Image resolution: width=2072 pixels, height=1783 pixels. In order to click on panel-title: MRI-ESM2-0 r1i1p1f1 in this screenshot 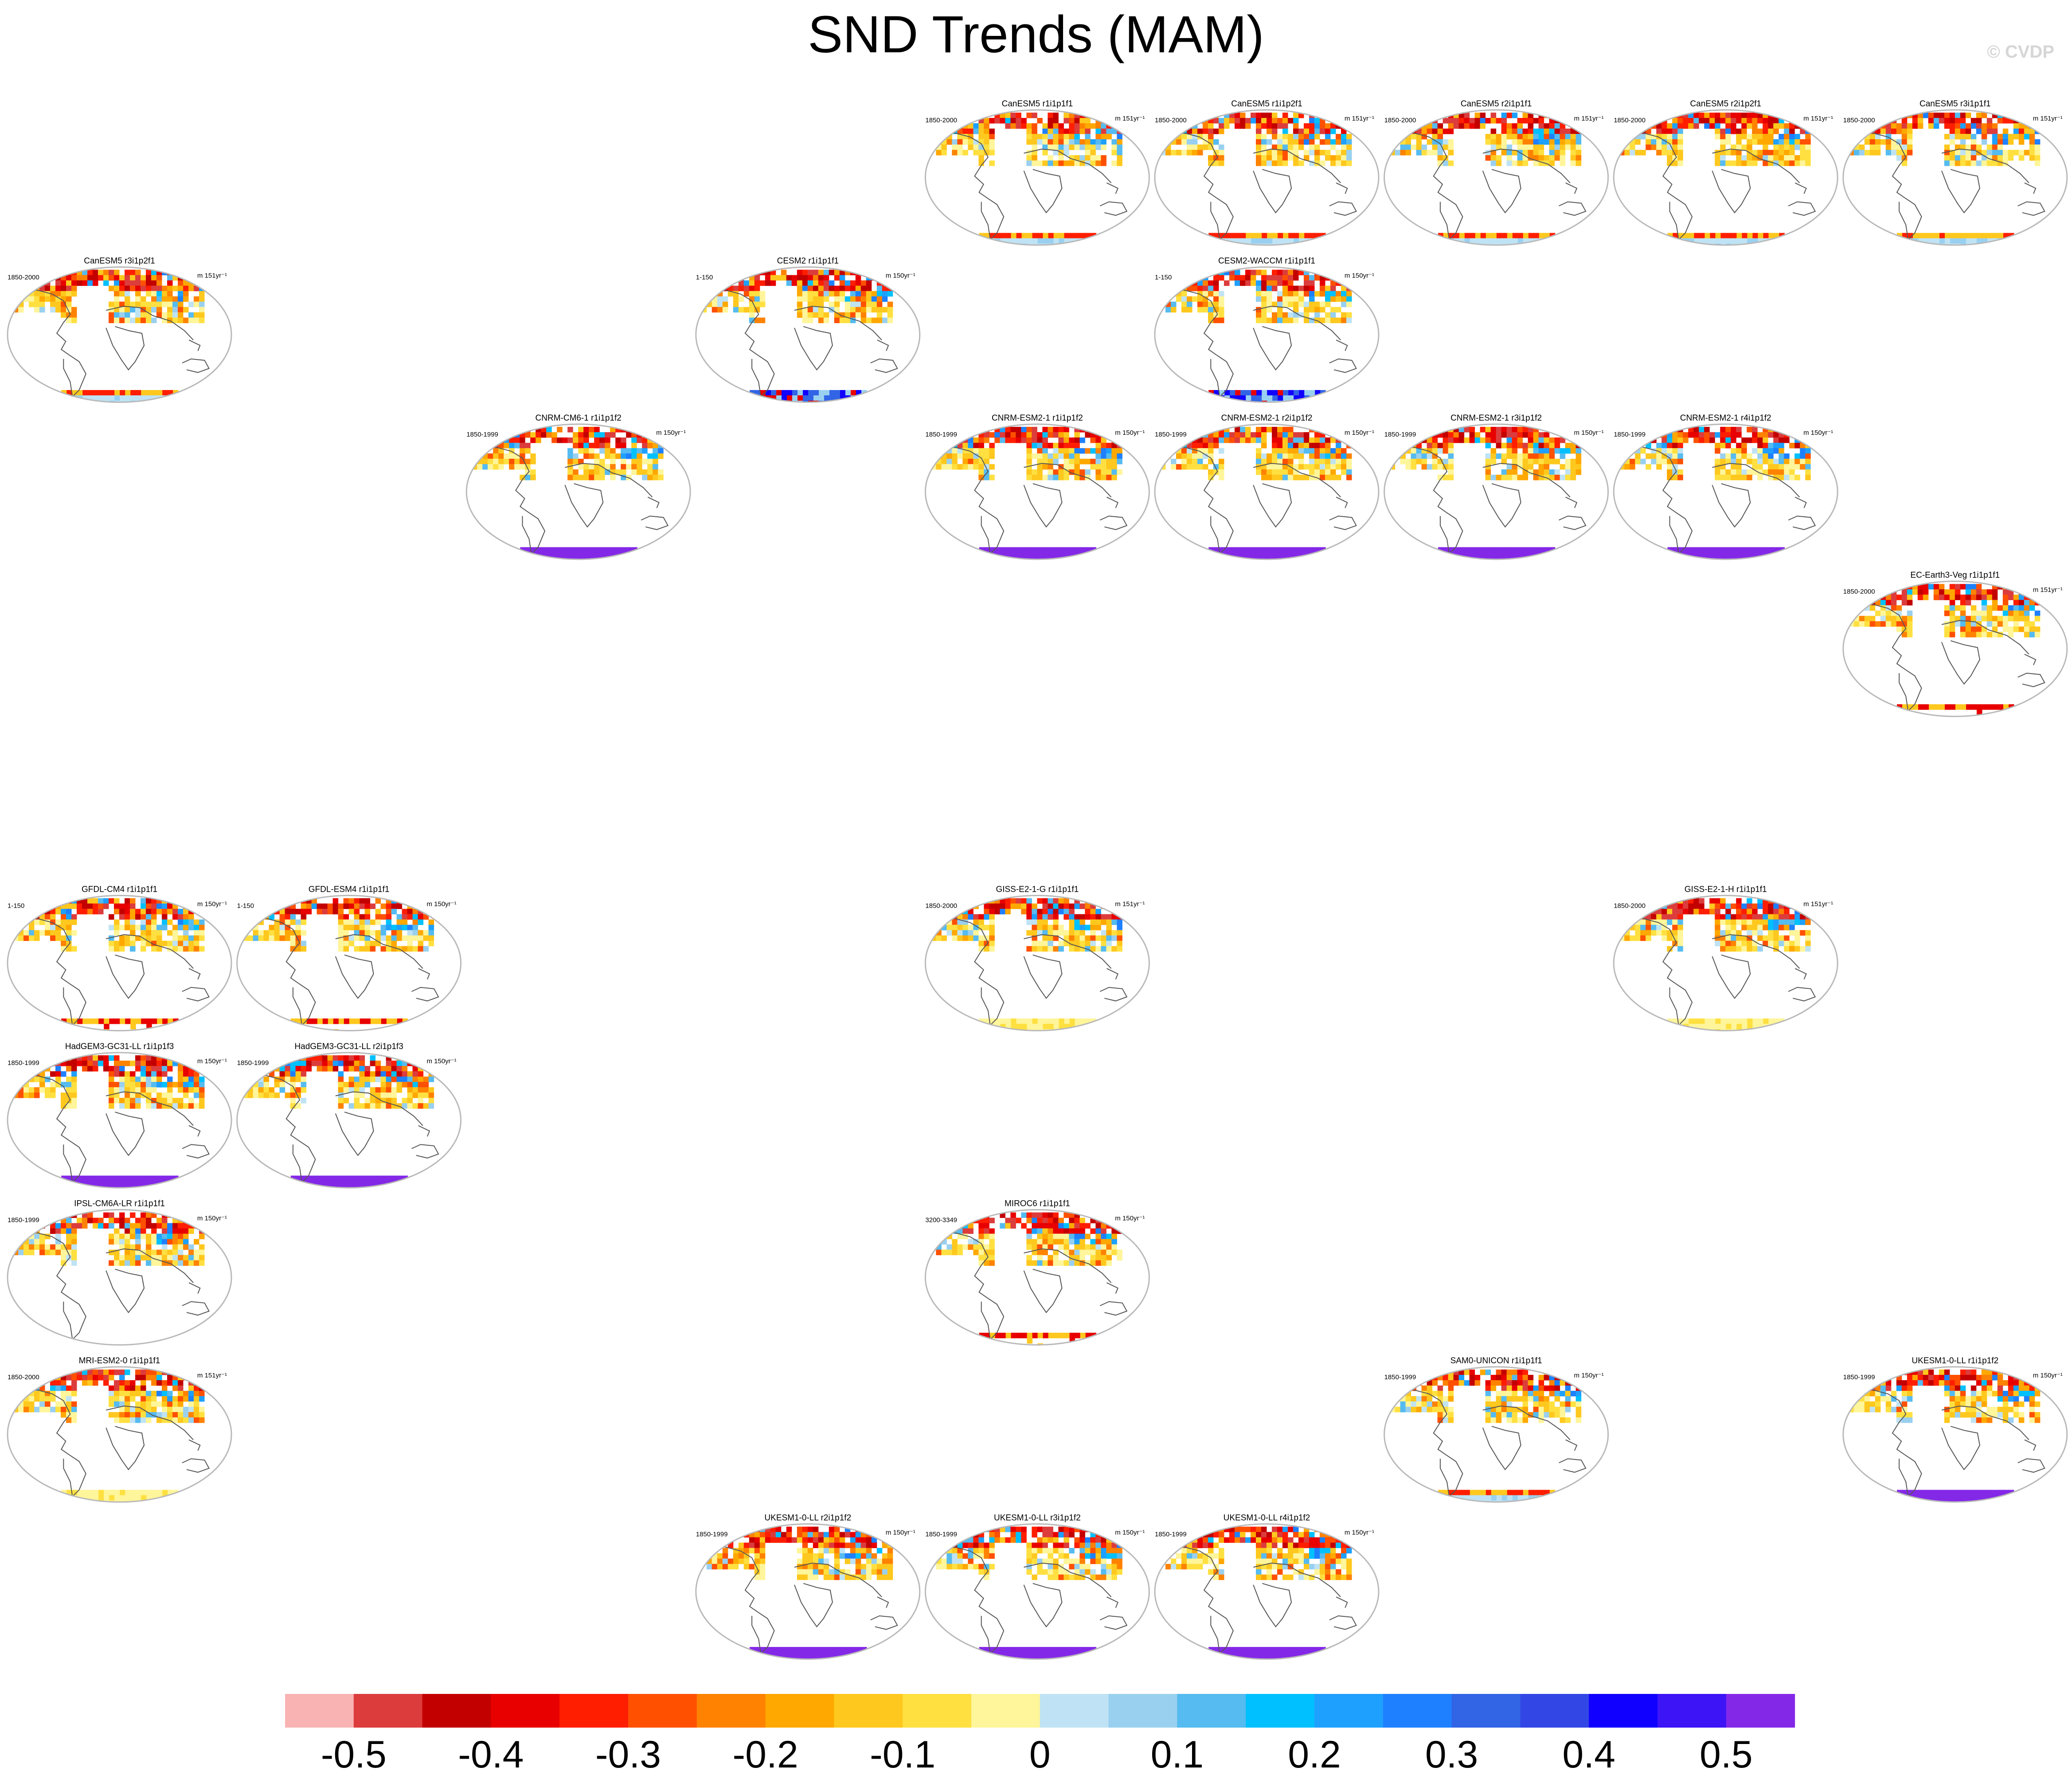, I will do `click(119, 1361)`.